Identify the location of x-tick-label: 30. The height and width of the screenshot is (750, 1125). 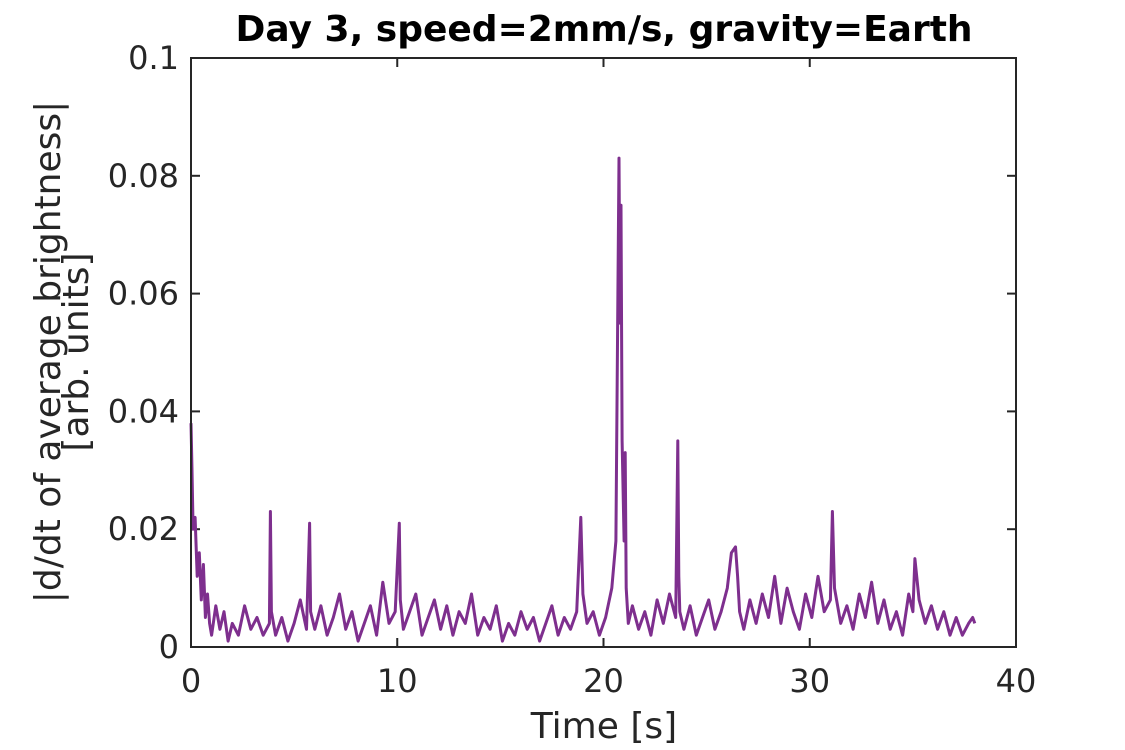
(809, 681).